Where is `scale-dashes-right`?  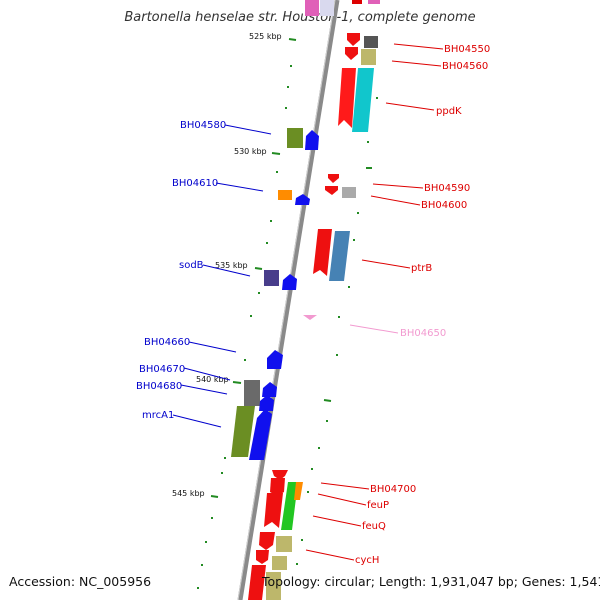 scale-dashes-right is located at coordinates (337, 331).